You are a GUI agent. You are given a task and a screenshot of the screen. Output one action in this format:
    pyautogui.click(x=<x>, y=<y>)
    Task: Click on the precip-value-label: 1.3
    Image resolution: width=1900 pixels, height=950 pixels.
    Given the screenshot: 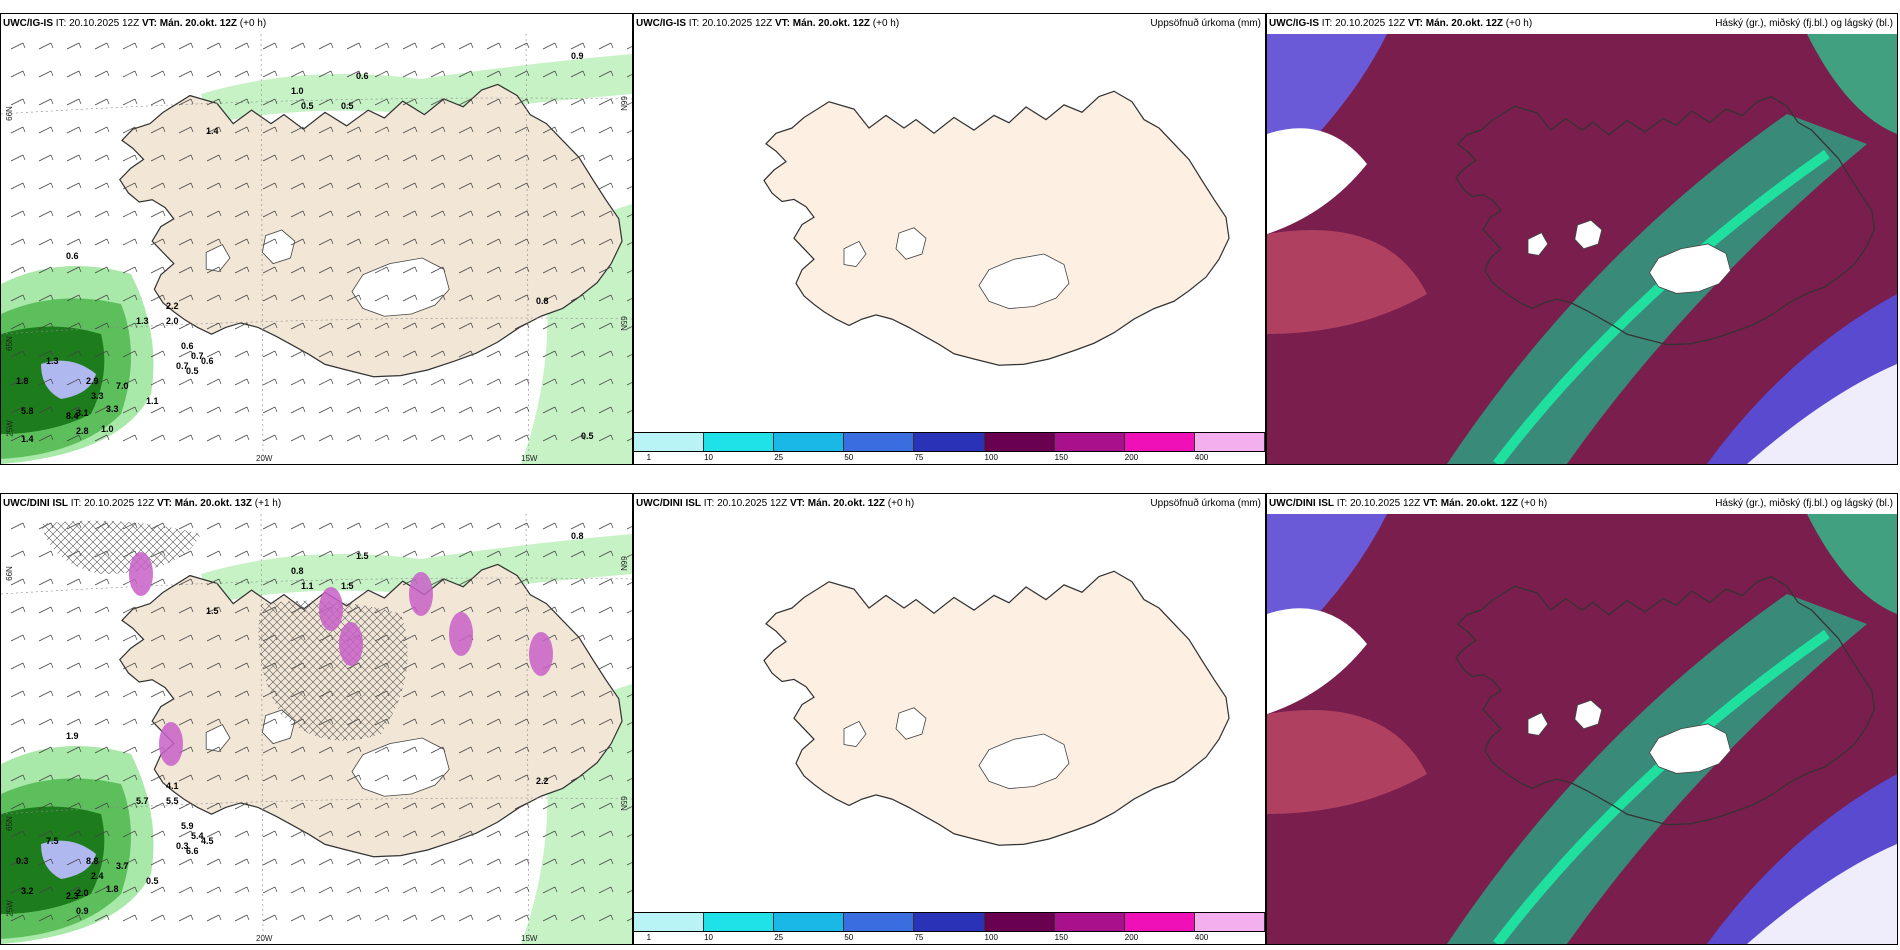 What is the action you would take?
    pyautogui.click(x=52, y=361)
    